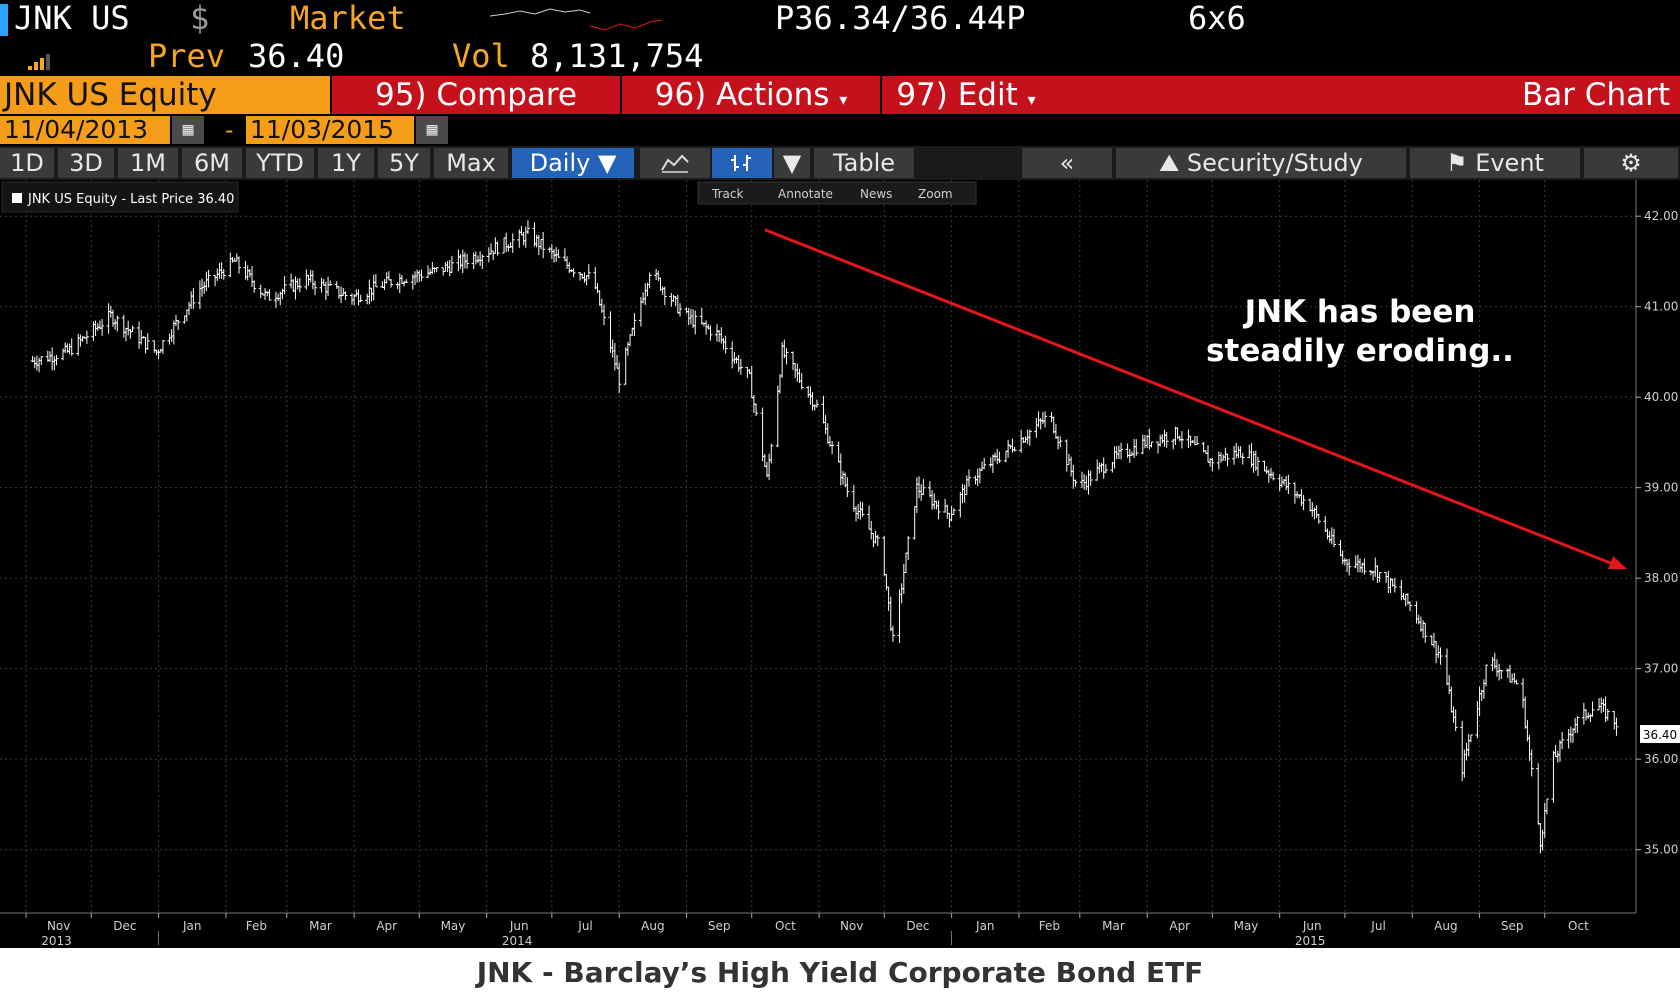  What do you see at coordinates (935, 194) in the screenshot?
I see `subtool-zoom: Zoom` at bounding box center [935, 194].